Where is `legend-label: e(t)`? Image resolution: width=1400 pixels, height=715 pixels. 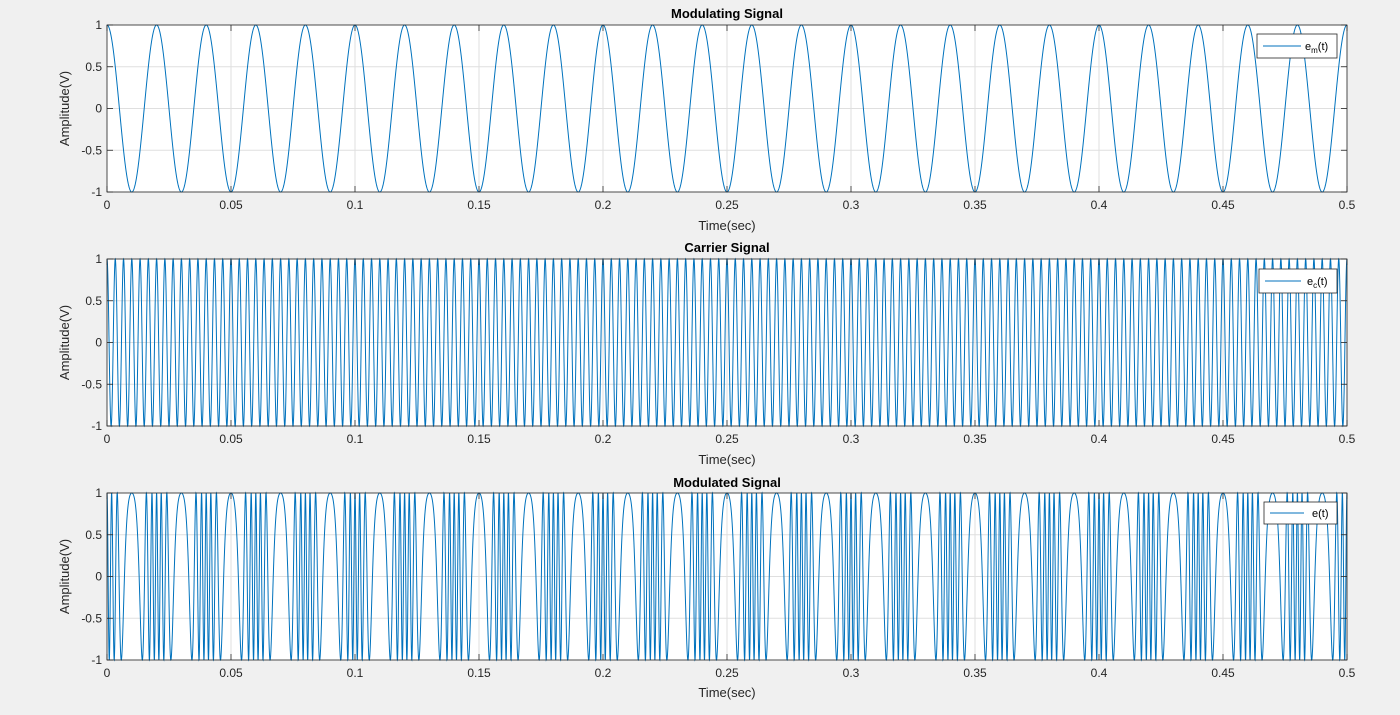
legend-label: e(t) is located at coordinates (1320, 514).